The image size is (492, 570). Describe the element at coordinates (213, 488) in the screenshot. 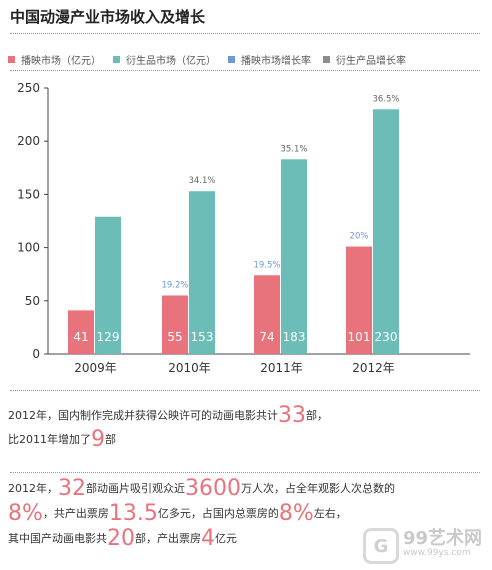

I see `highlight-number: 3600` at that location.